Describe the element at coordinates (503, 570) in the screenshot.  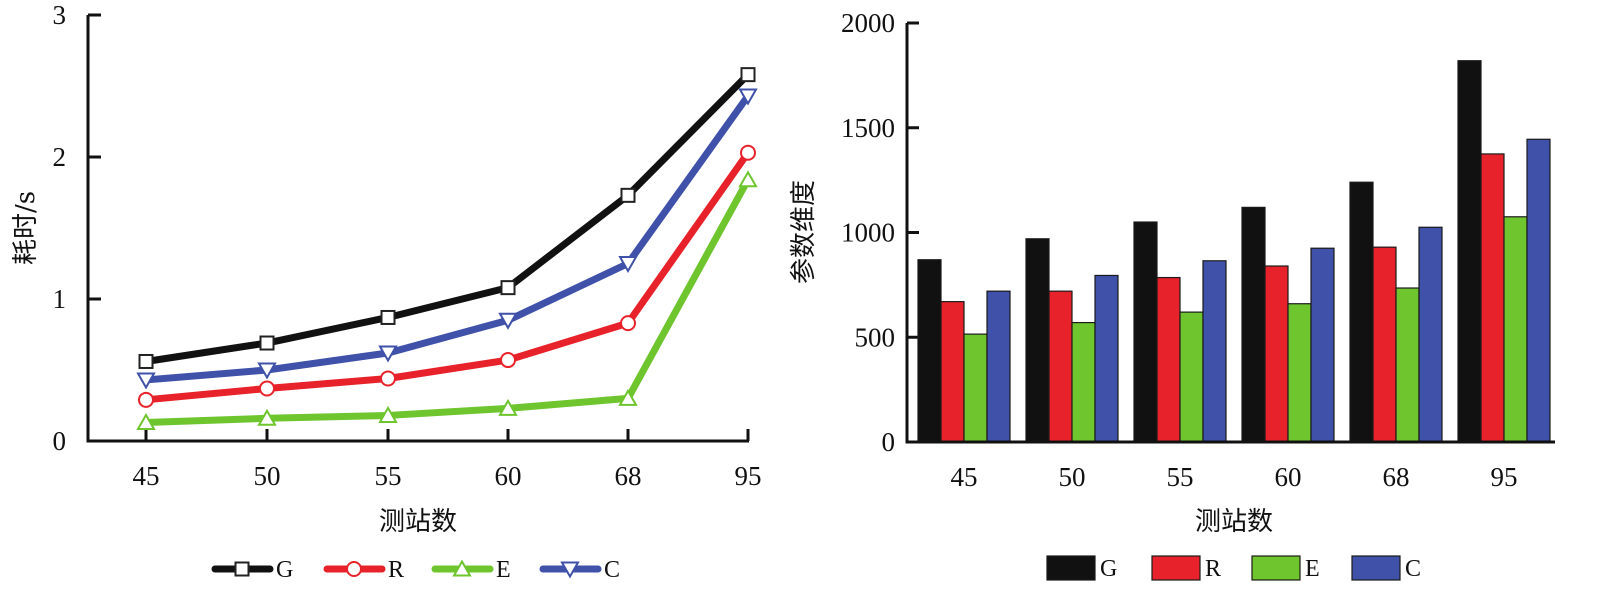
I see `legend-label-E: E` at that location.